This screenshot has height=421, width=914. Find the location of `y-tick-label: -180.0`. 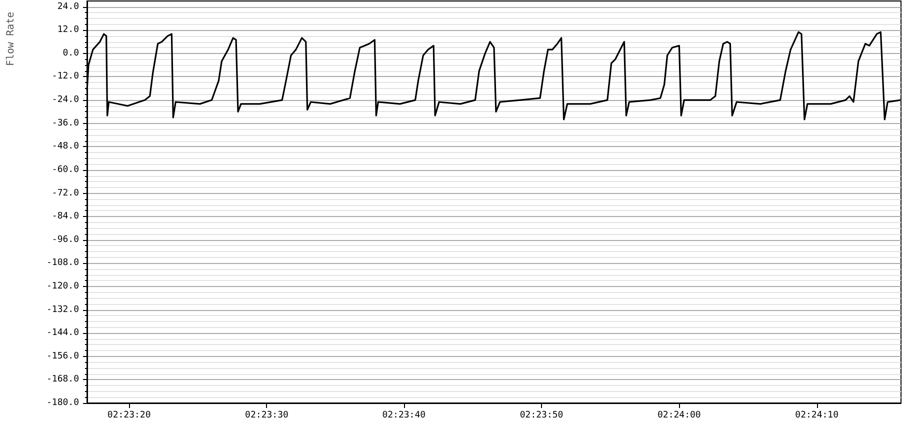

y-tick-label: -180.0 is located at coordinates (62, 403).